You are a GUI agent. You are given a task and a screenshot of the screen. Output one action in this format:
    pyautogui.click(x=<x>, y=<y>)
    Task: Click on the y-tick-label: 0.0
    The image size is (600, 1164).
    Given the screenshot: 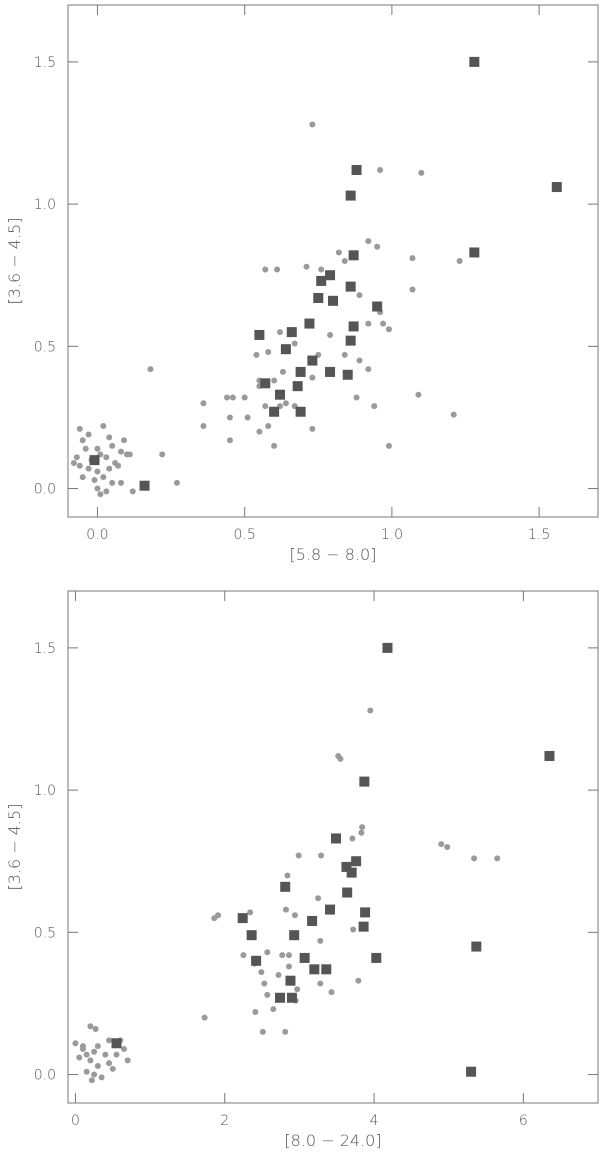 What is the action you would take?
    pyautogui.click(x=45, y=1076)
    